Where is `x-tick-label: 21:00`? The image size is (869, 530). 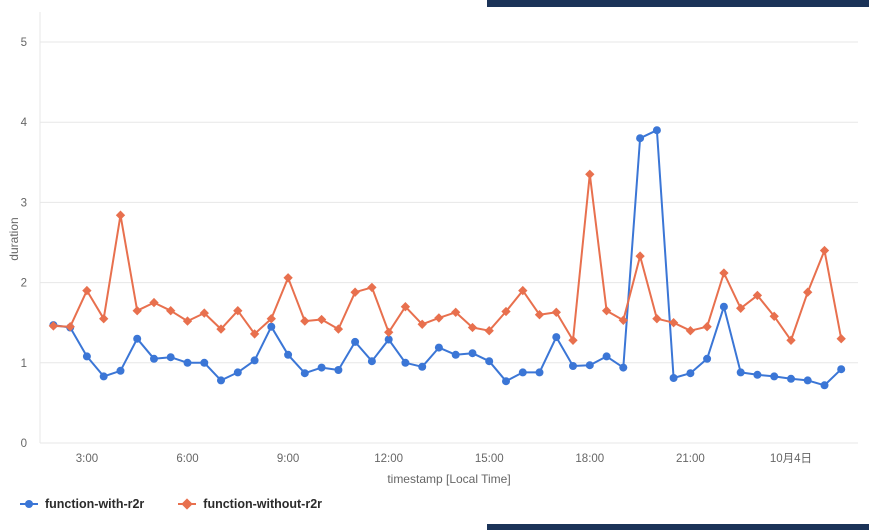 x-tick-label: 21:00 is located at coordinates (690, 459).